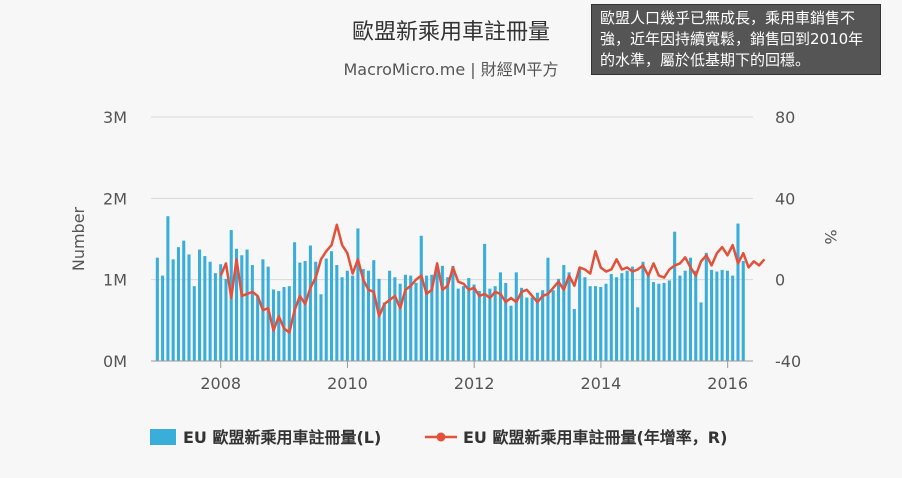  I want to click on legend-bar-label: EU 歐盟新乘用車註冊量(L), so click(282, 437).